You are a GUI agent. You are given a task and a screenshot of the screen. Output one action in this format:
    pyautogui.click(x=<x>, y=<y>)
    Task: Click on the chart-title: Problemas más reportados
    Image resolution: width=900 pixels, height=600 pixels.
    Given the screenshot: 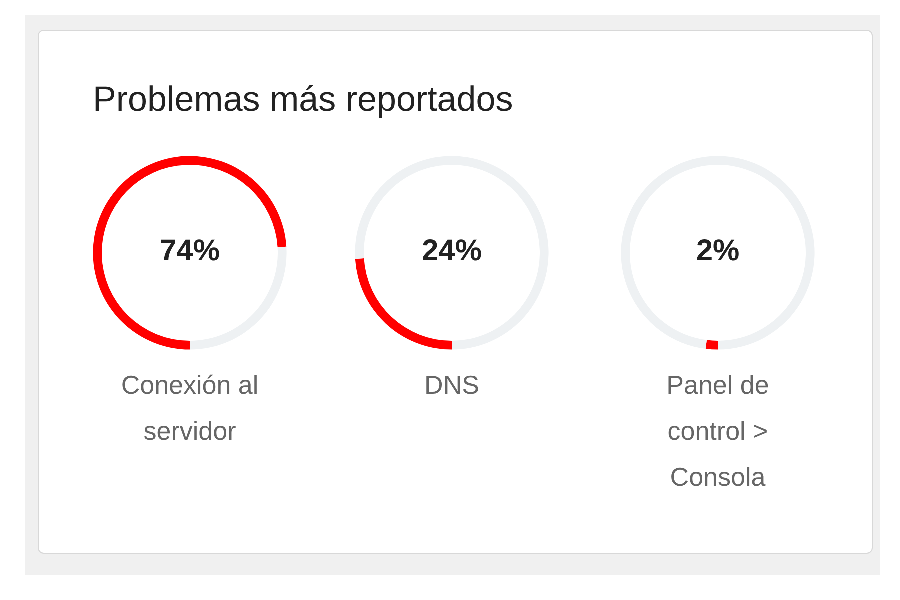 What is the action you would take?
    pyautogui.click(x=303, y=100)
    